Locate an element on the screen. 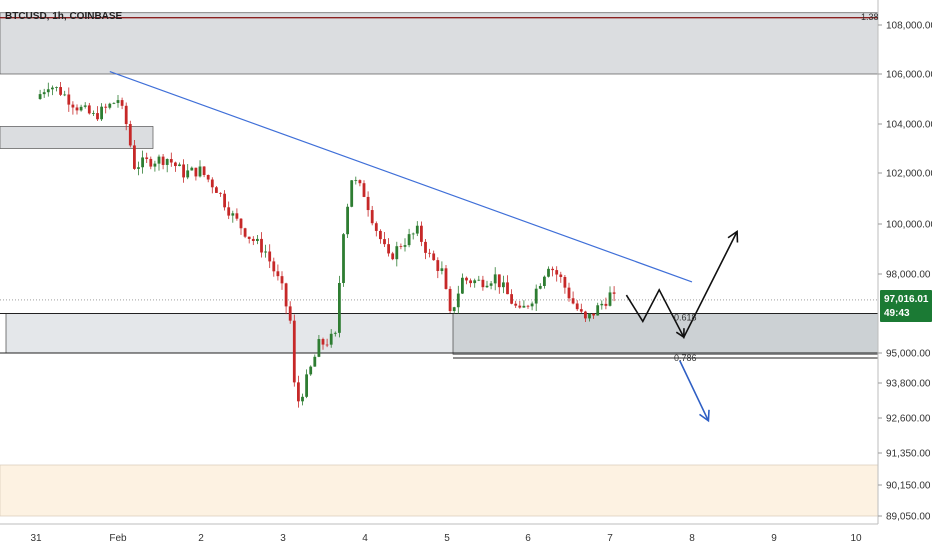 The width and height of the screenshot is (932, 550). time-tick-label: 10 is located at coordinates (856, 538).